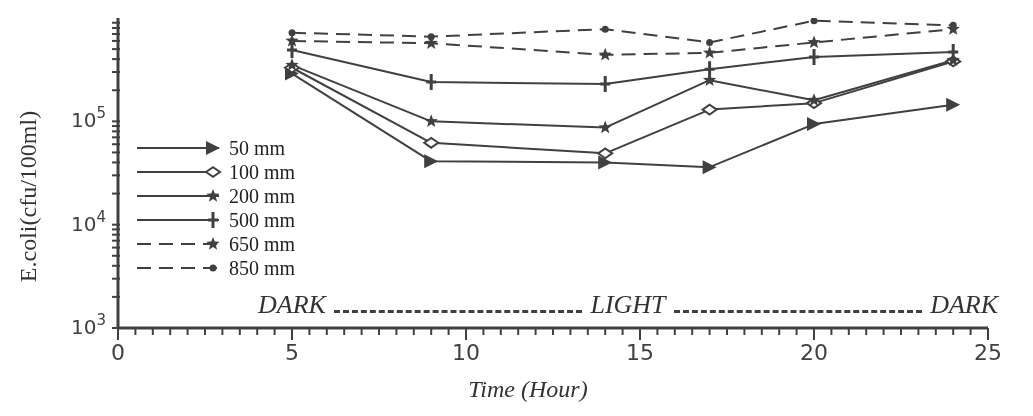 Image resolution: width=1033 pixels, height=416 pixels. What do you see at coordinates (262, 268) in the screenshot?
I see `legend-label: 850 mm` at bounding box center [262, 268].